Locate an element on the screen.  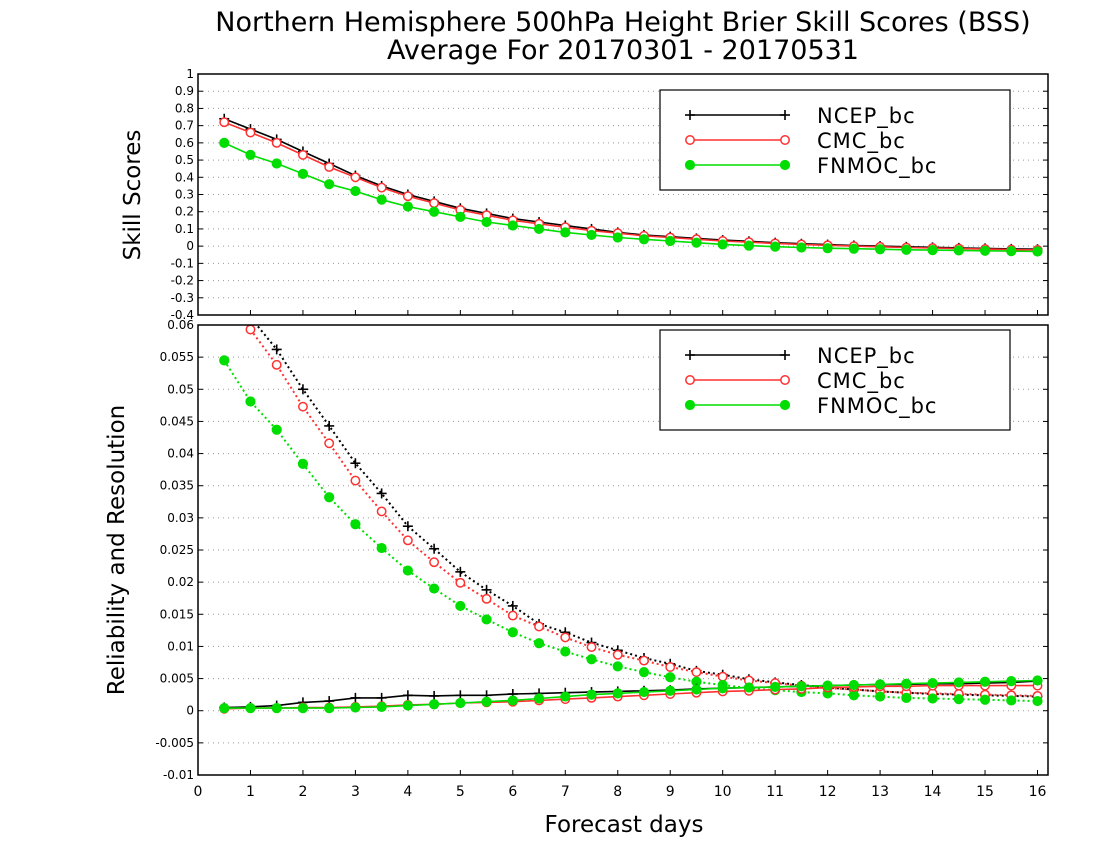
x-axis-label: Forecast days is located at coordinates (624, 825).